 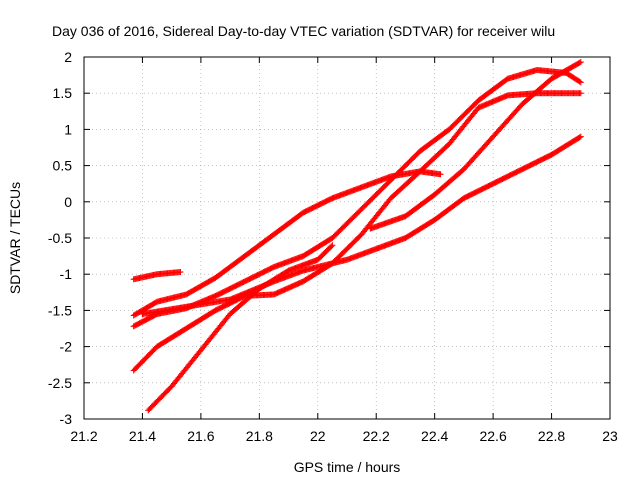 What do you see at coordinates (376, 436) in the screenshot?
I see `x-tick-label: 22.2` at bounding box center [376, 436].